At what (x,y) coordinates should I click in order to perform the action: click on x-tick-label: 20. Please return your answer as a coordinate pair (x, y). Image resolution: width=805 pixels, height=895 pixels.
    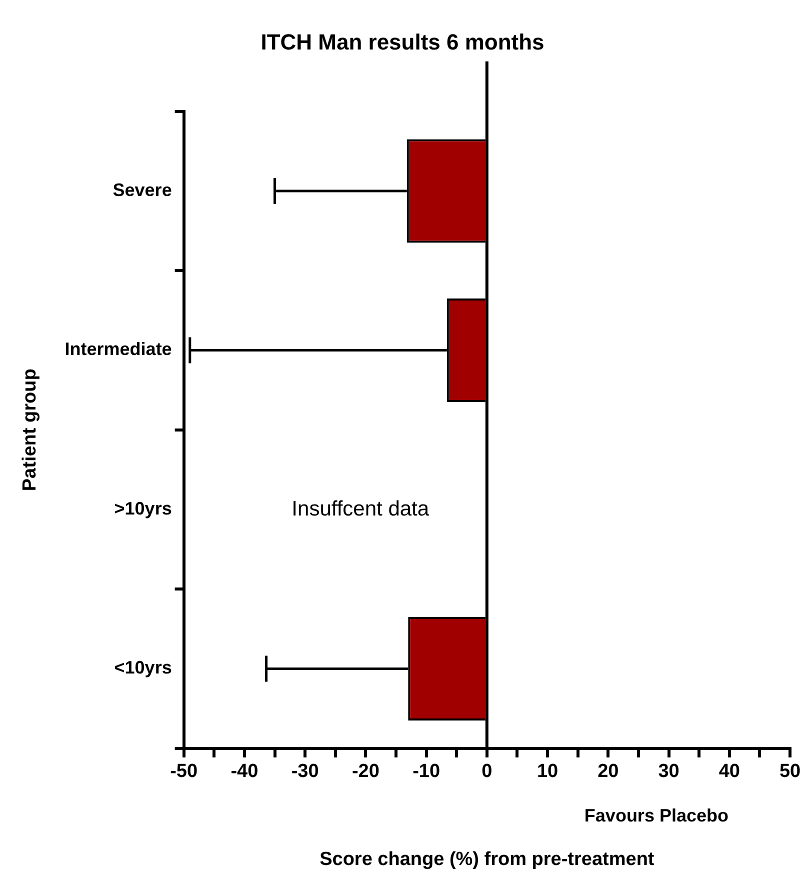
    Looking at the image, I should click on (608, 771).